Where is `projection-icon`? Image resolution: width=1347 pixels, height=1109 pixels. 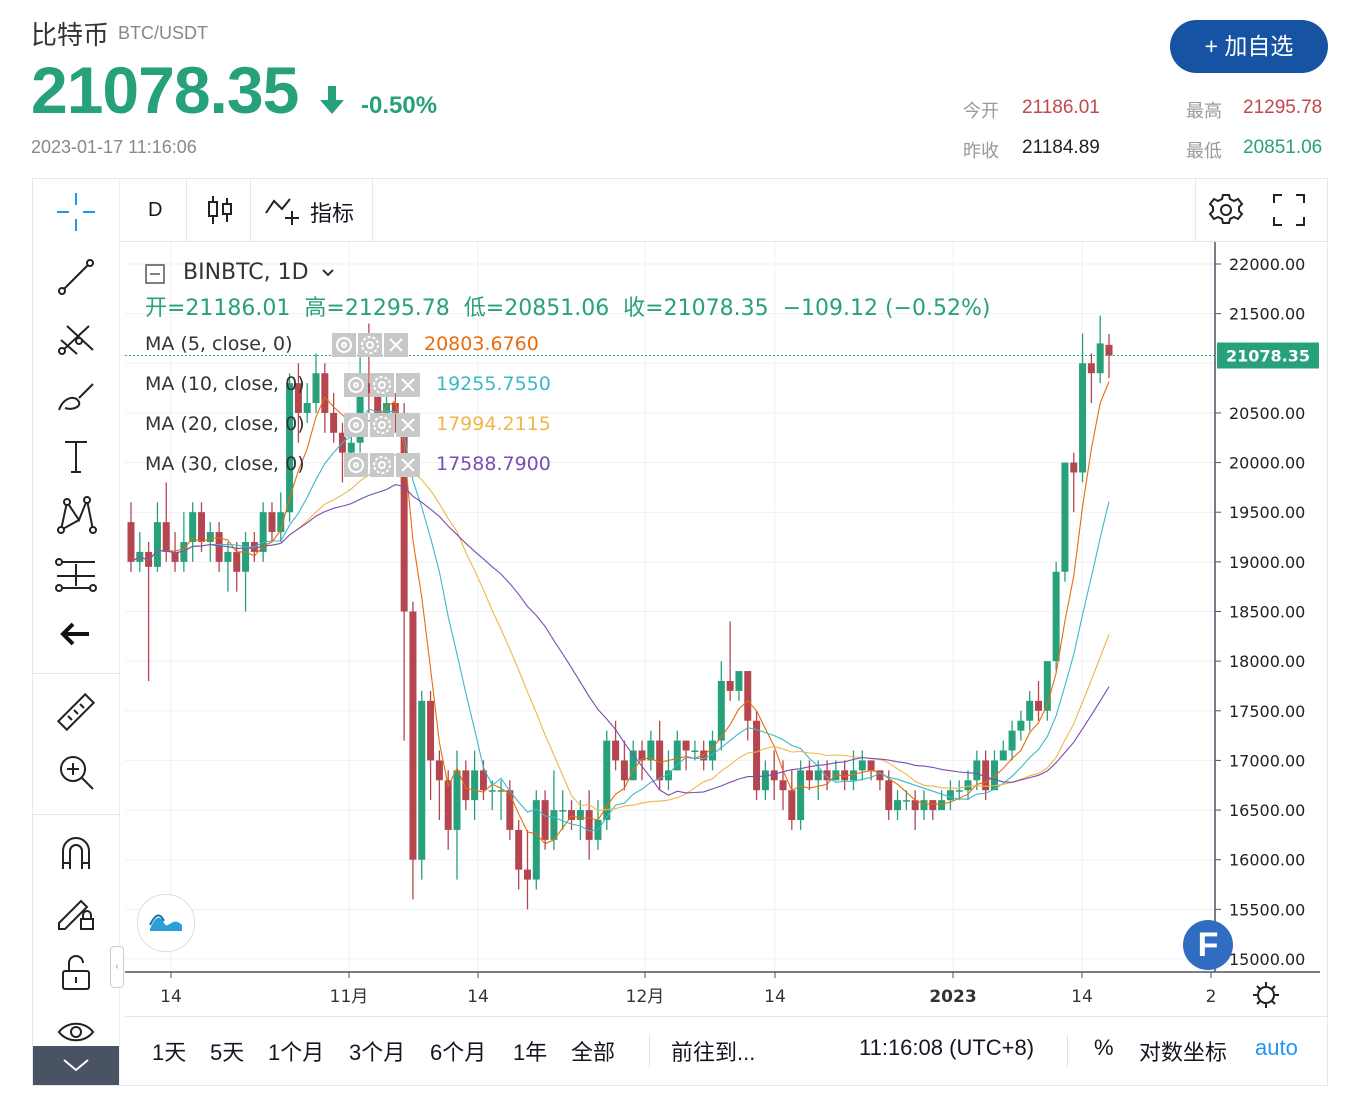
projection-icon is located at coordinates (76, 575).